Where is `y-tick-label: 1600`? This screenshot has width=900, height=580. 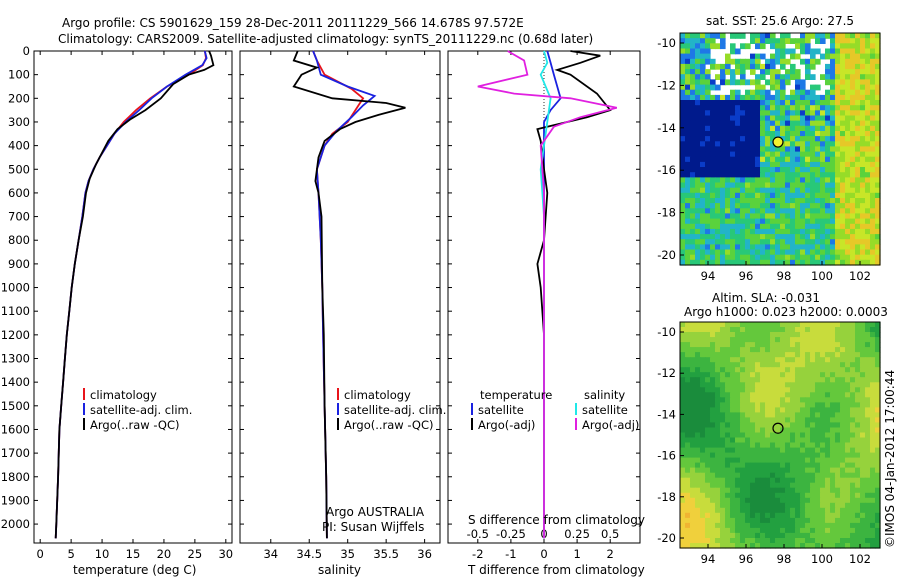
y-tick-label: 1600 is located at coordinates (15, 429).